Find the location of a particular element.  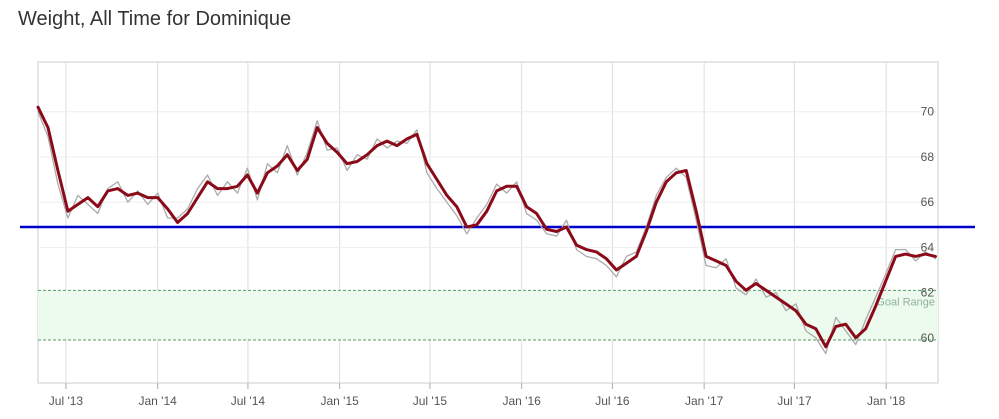

y-tick-label: 68 is located at coordinates (928, 157).